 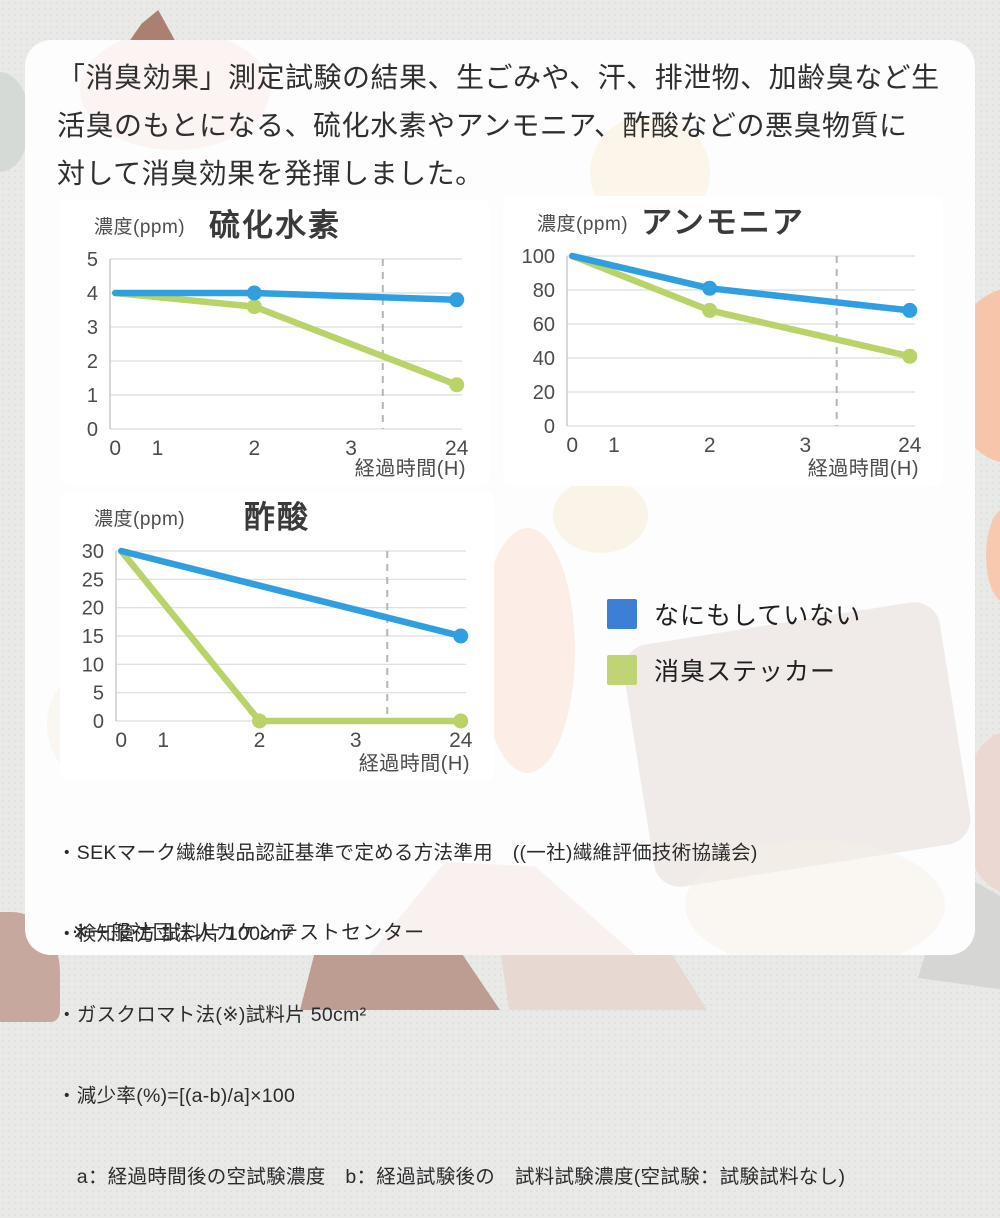 I want to click on chart-header: 濃度(ppm) 硫化水素, so click(x=275, y=222).